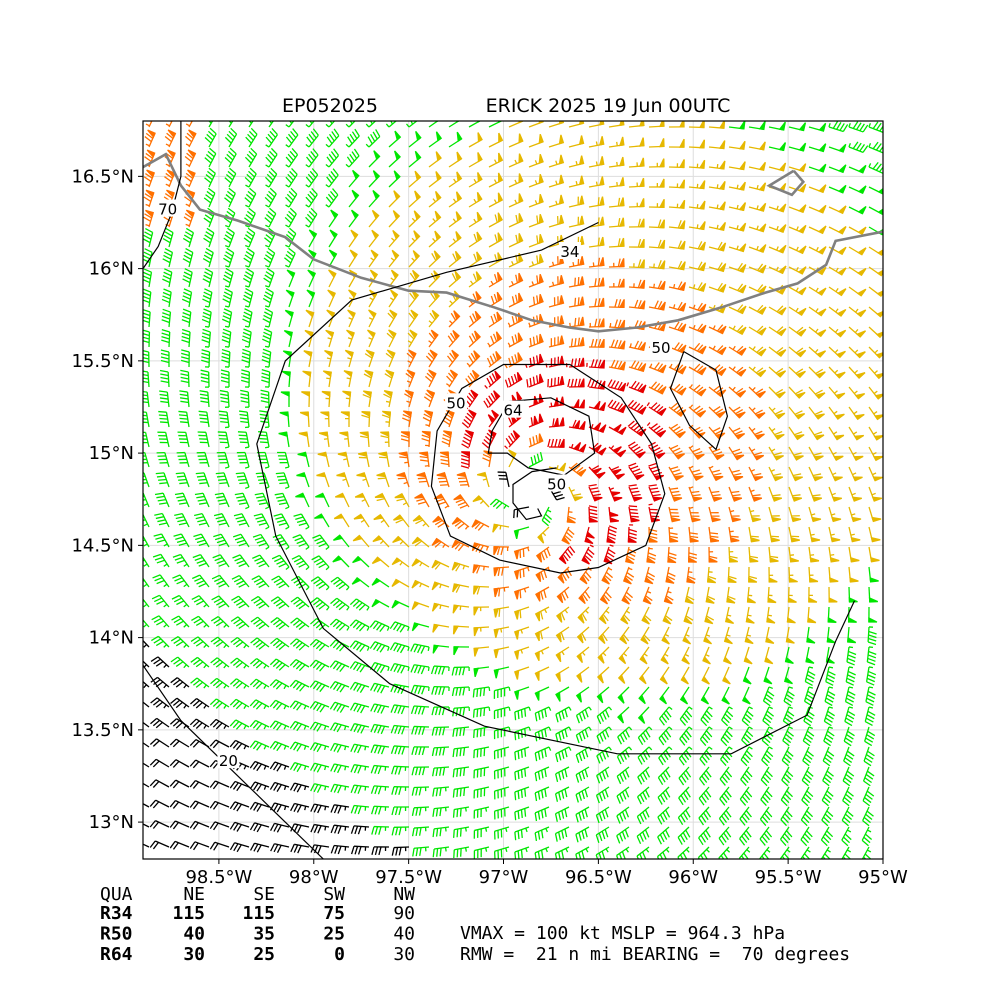  What do you see at coordinates (608, 106) in the screenshot?
I see `figure-title: ERICK 2025 19 Jun 00UTC` at bounding box center [608, 106].